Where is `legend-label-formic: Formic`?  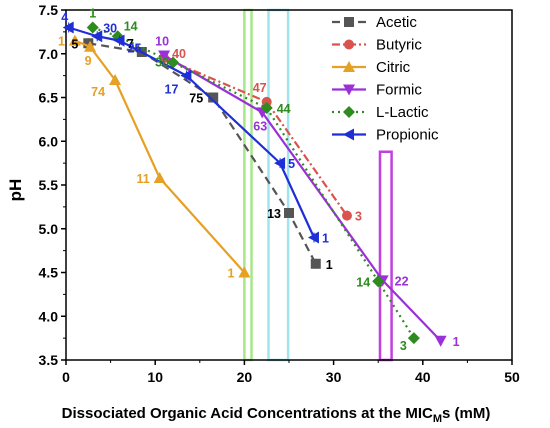
legend-label-formic: Formic is located at coordinates (399, 90).